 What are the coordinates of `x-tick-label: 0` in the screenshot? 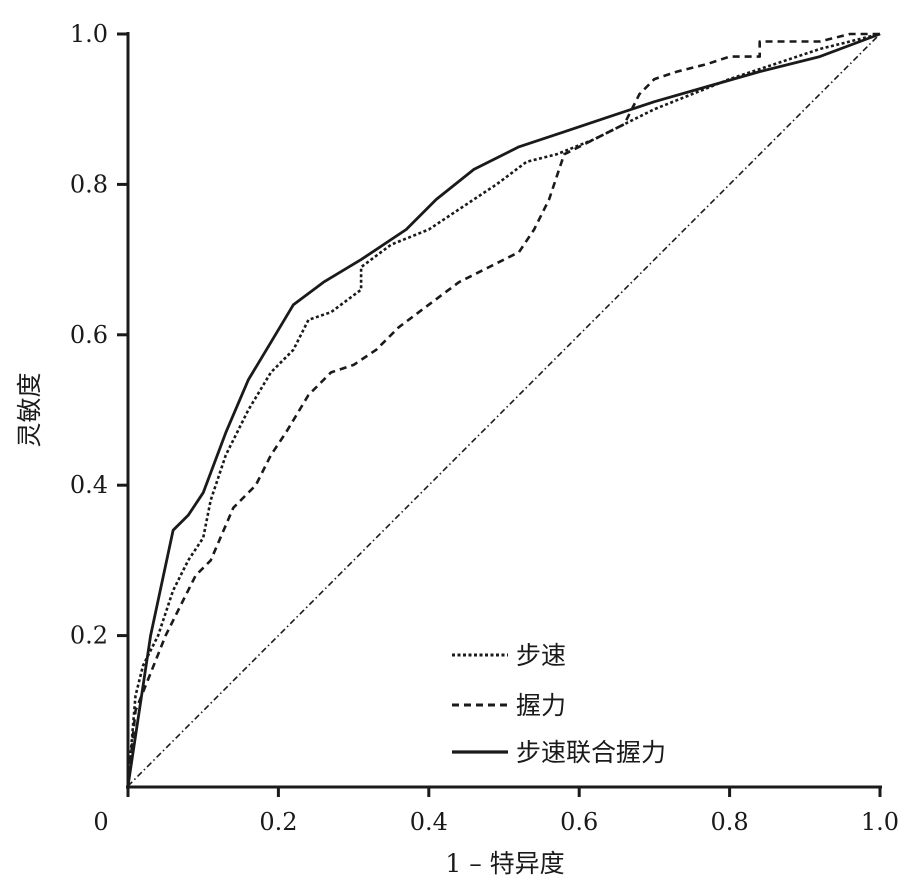 It's located at (100, 822).